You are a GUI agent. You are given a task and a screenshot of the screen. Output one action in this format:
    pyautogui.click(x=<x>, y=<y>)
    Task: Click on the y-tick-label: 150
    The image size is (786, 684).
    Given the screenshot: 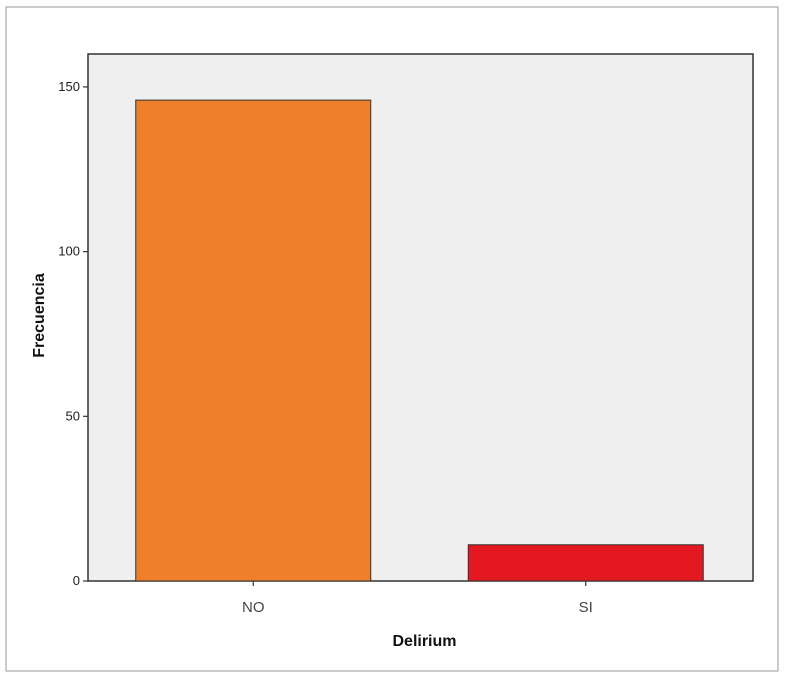 What is the action you would take?
    pyautogui.click(x=69, y=86)
    